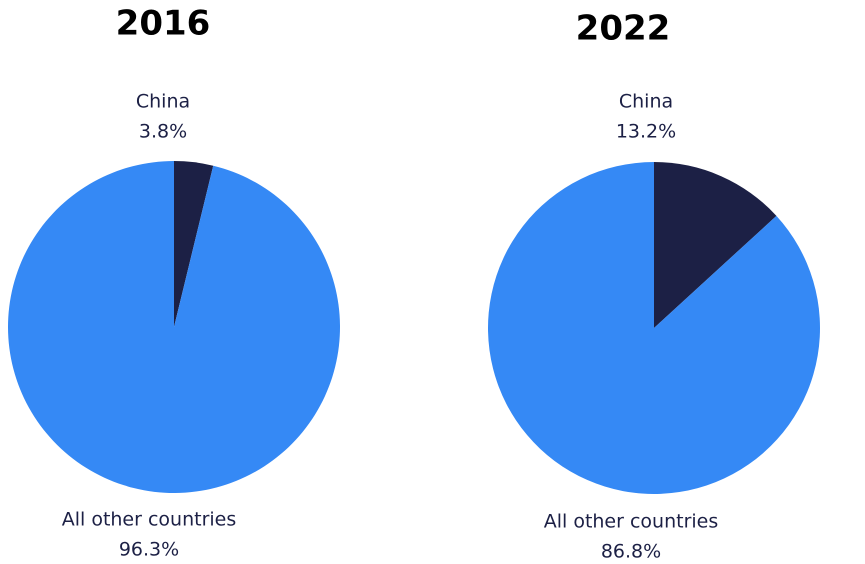  Describe the element at coordinates (163, 132) in the screenshot. I see `slice-value-label: 3.8%` at that location.